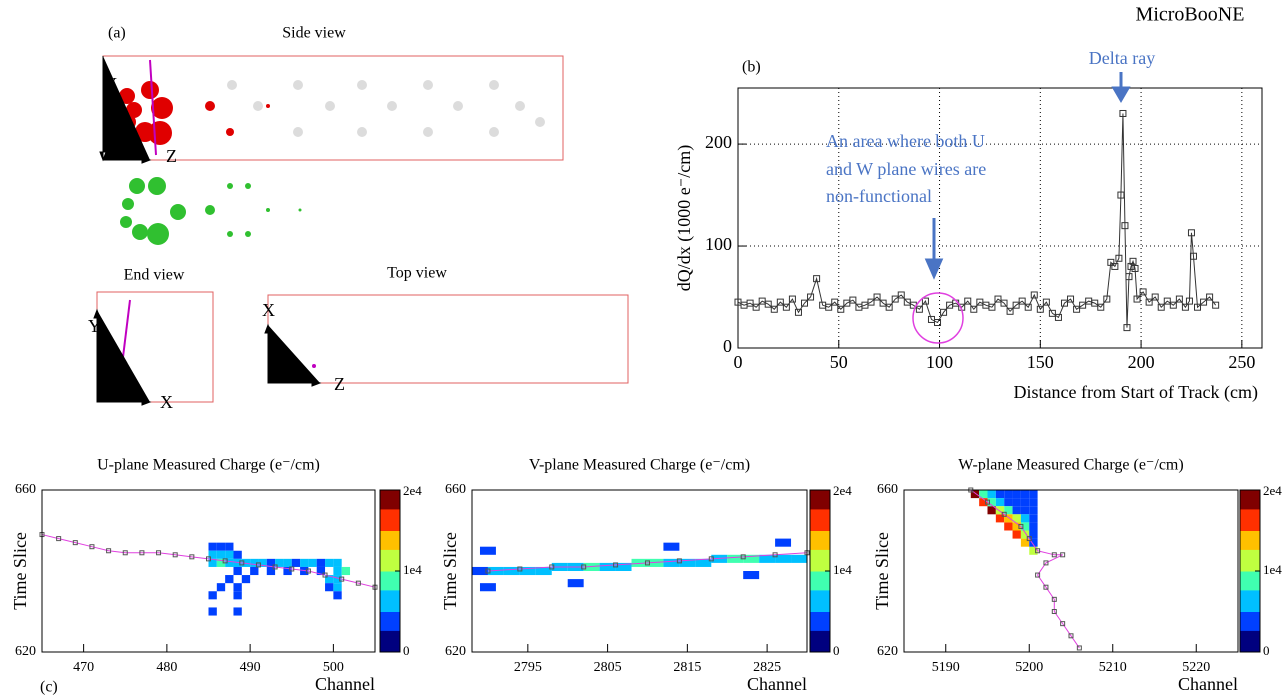 This screenshot has height=698, width=1288. Describe the element at coordinates (887, 489) in the screenshot. I see `y-tick-label: 660` at that location.